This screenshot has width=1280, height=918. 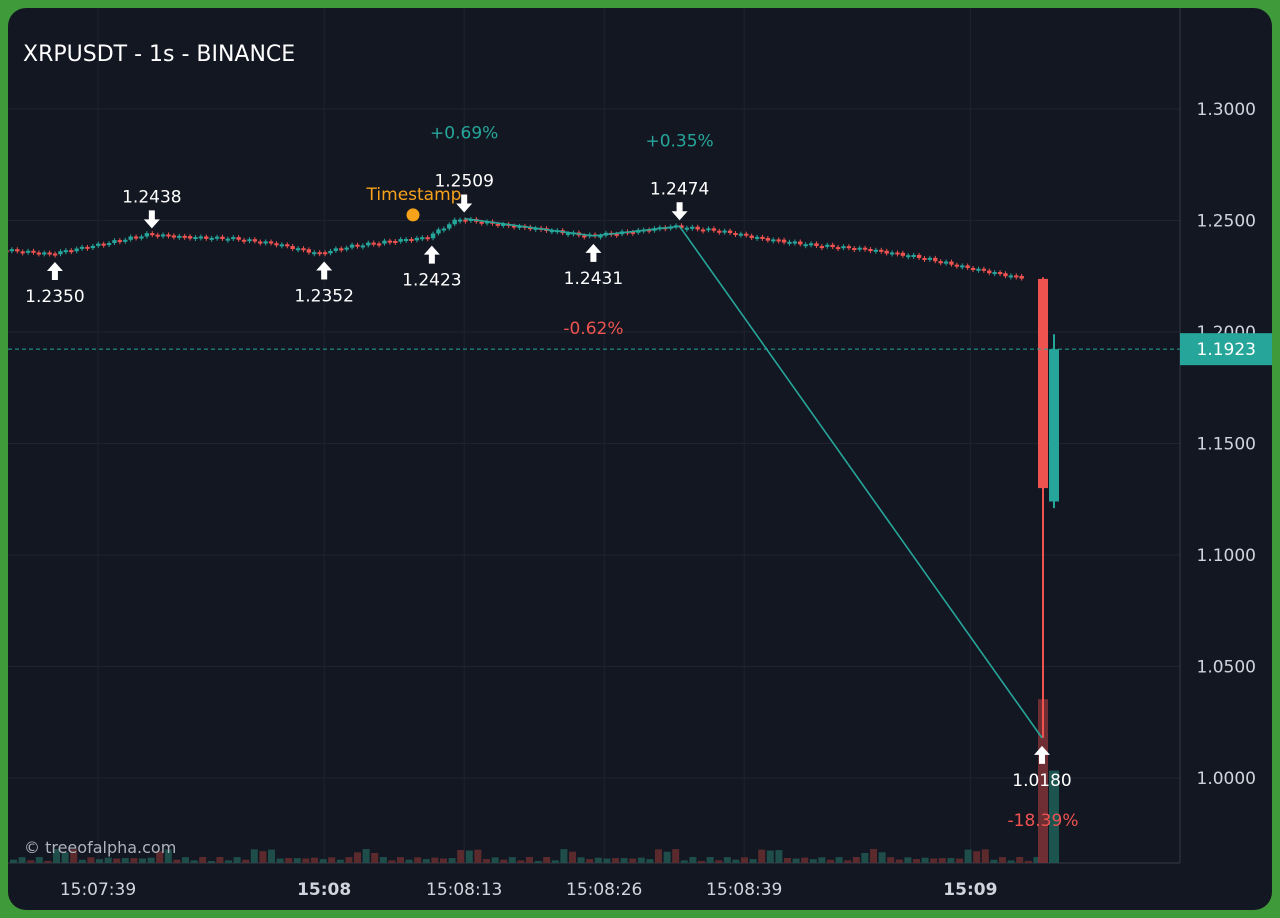 What do you see at coordinates (431, 281) in the screenshot?
I see `swing-low-label: 1.2423` at bounding box center [431, 281].